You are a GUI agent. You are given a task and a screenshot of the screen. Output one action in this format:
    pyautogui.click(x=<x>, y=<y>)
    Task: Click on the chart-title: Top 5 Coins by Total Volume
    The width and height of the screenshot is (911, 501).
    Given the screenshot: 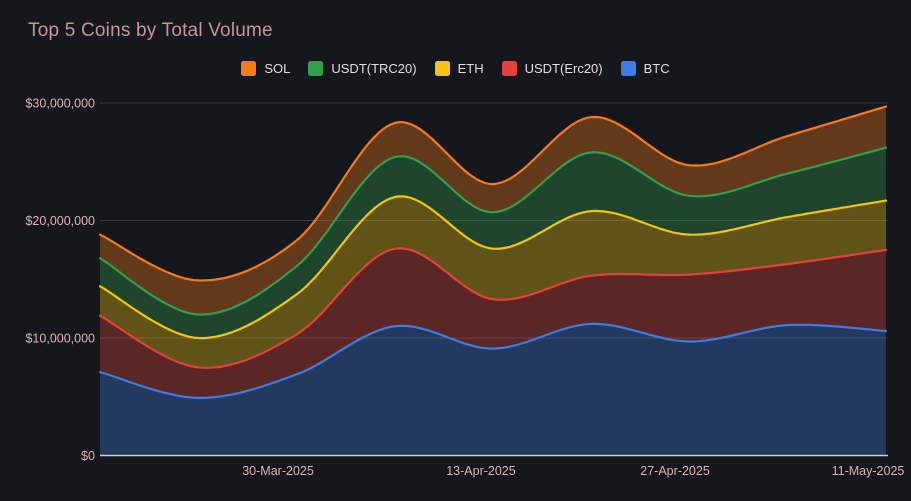 What is the action you would take?
    pyautogui.click(x=150, y=30)
    